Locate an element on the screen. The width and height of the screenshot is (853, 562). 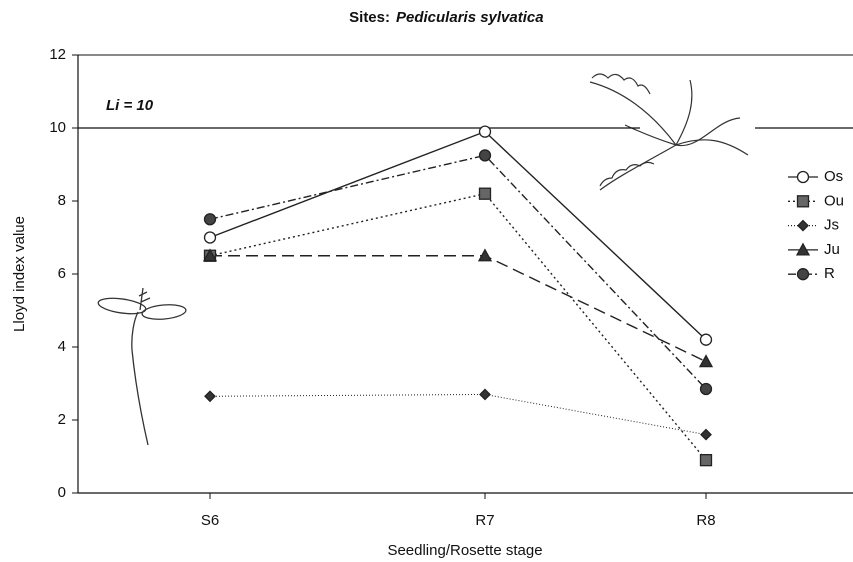
reference-label: Li = 10 is located at coordinates (130, 105).